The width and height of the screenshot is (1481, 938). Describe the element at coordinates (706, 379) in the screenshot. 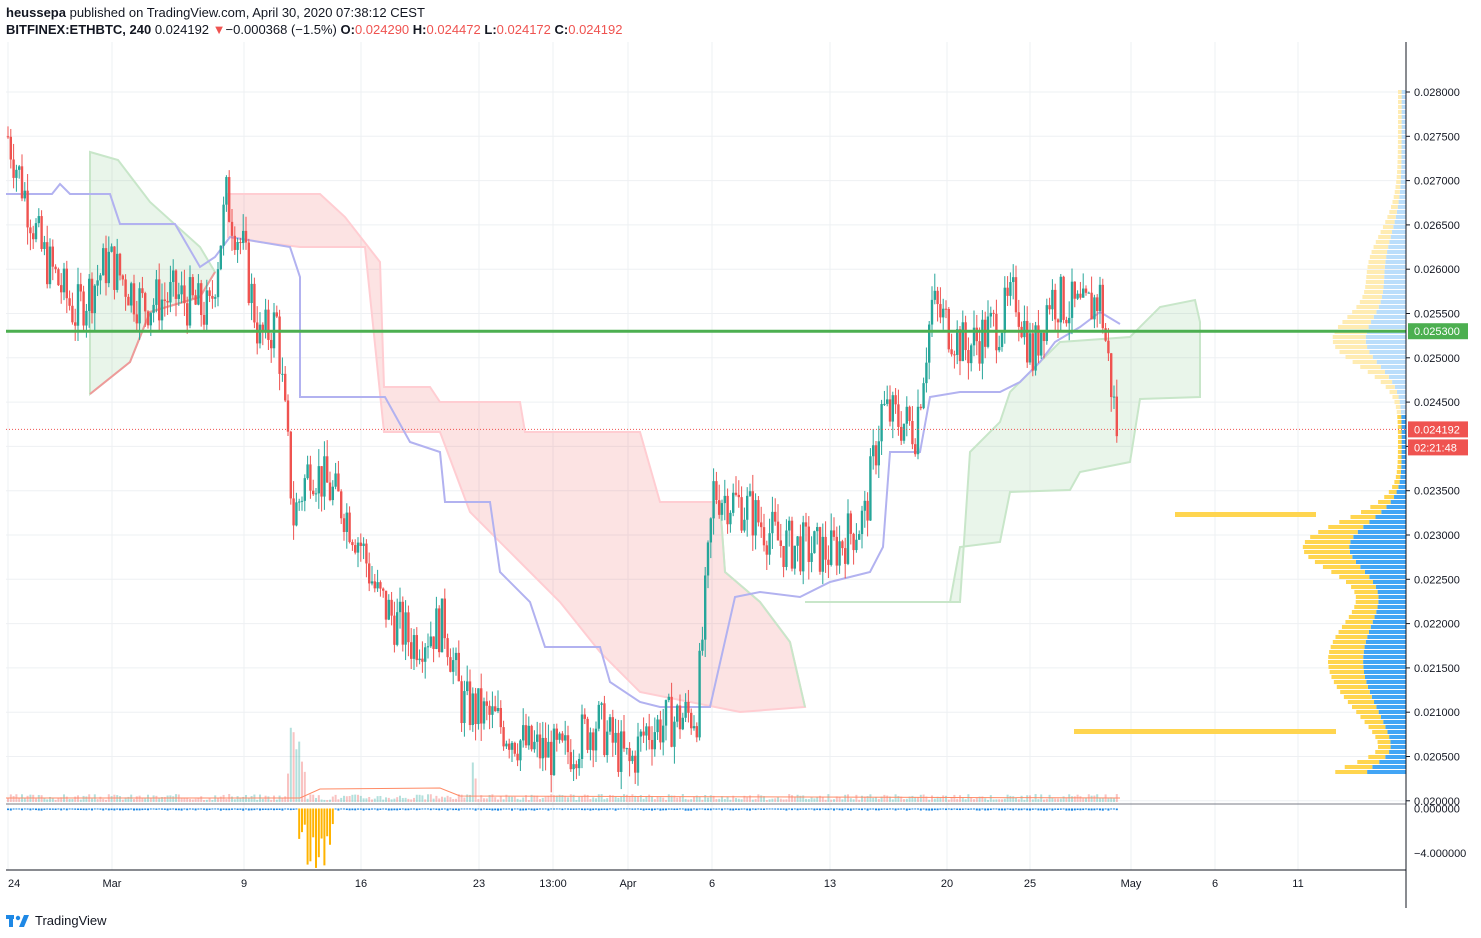

I see `price-levels` at that location.